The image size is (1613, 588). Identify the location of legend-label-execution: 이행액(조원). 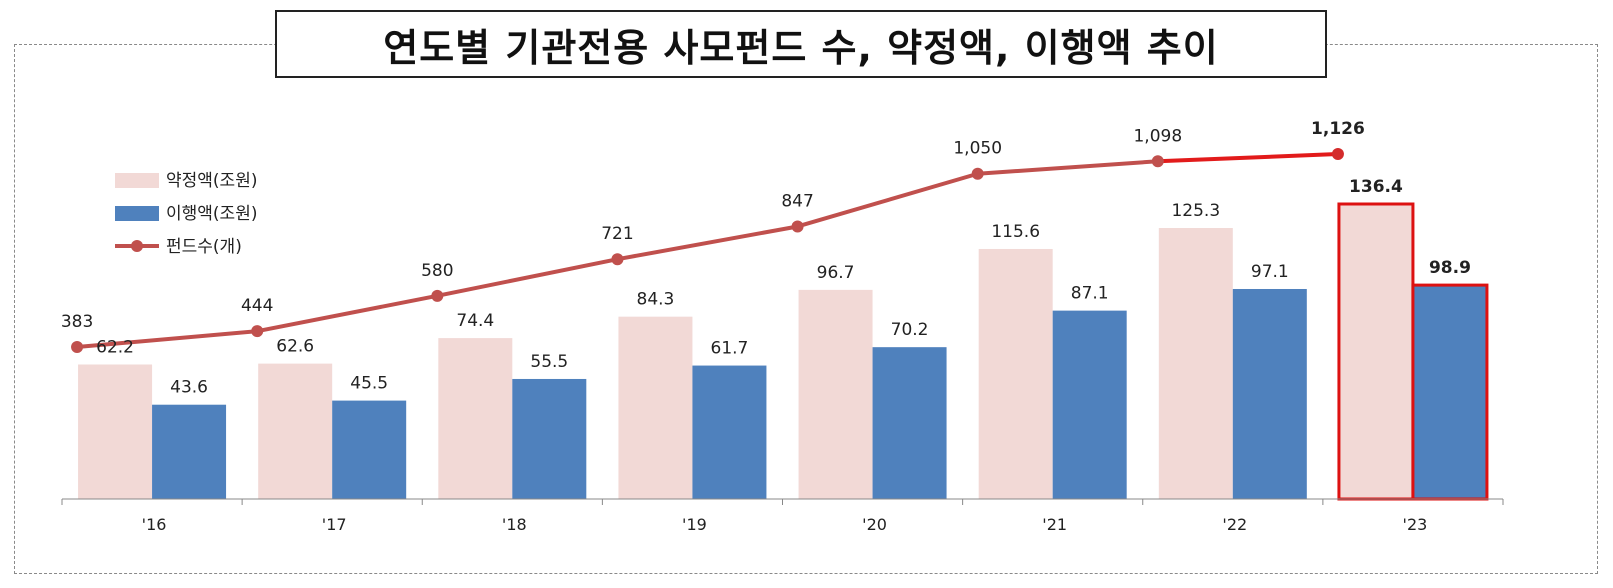
(211, 214).